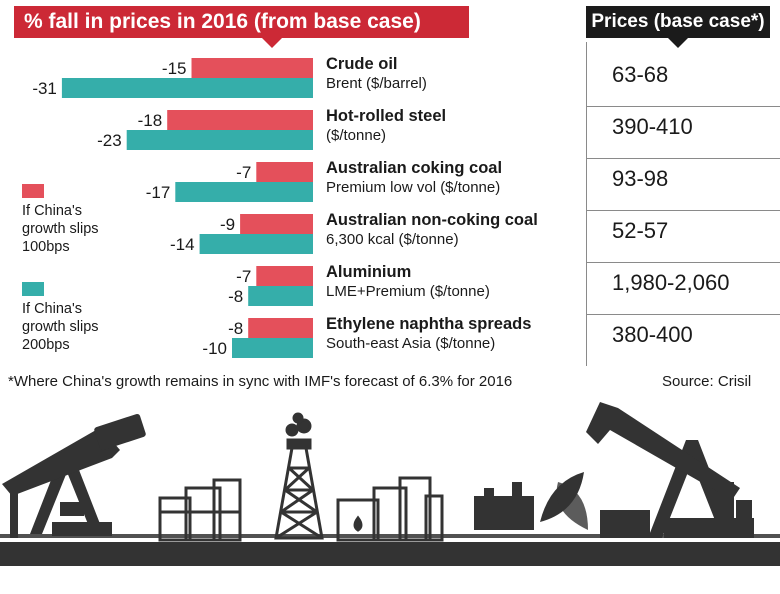  What do you see at coordinates (455, 74) in the screenshot?
I see `category-label: Crude oil Brent ($/barrel)` at bounding box center [455, 74].